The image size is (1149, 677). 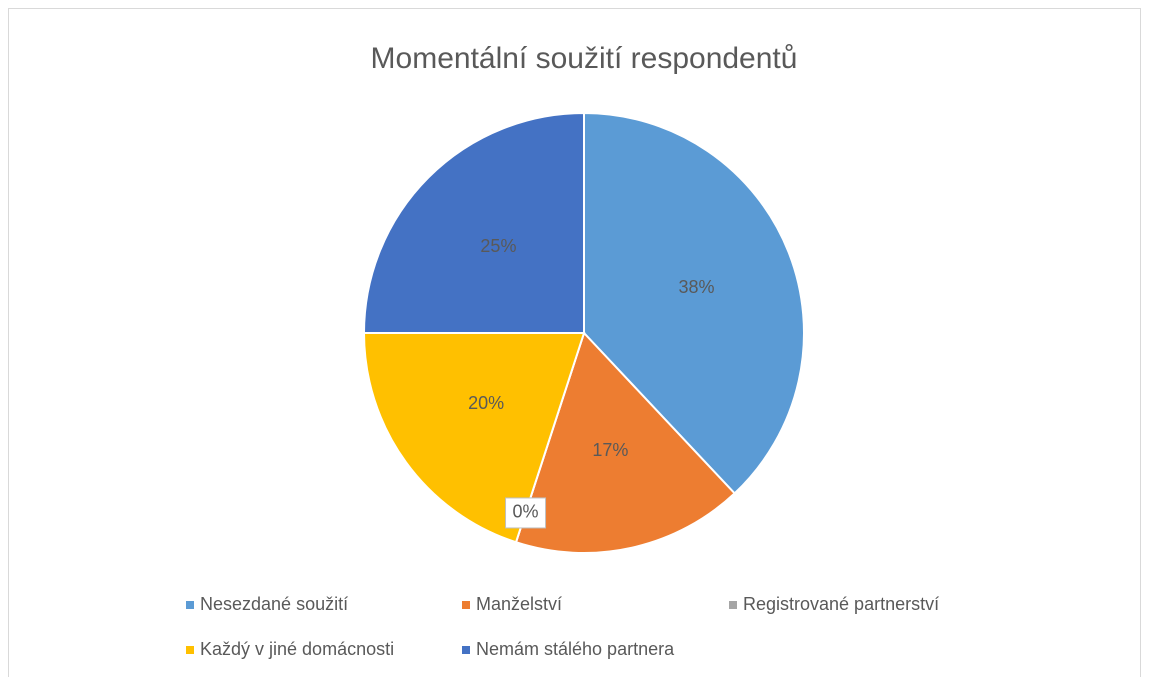 What do you see at coordinates (584, 58) in the screenshot?
I see `chart-title: Momentální soužití respondentů` at bounding box center [584, 58].